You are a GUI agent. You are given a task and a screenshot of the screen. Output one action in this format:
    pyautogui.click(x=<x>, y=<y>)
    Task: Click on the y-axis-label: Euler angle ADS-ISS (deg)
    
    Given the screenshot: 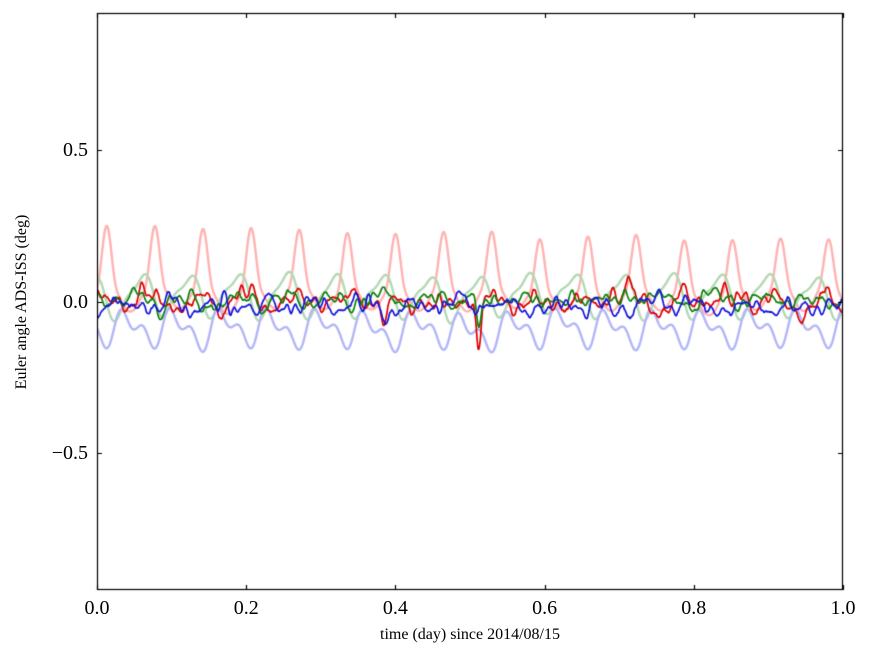 What is the action you would take?
    pyautogui.click(x=21, y=301)
    